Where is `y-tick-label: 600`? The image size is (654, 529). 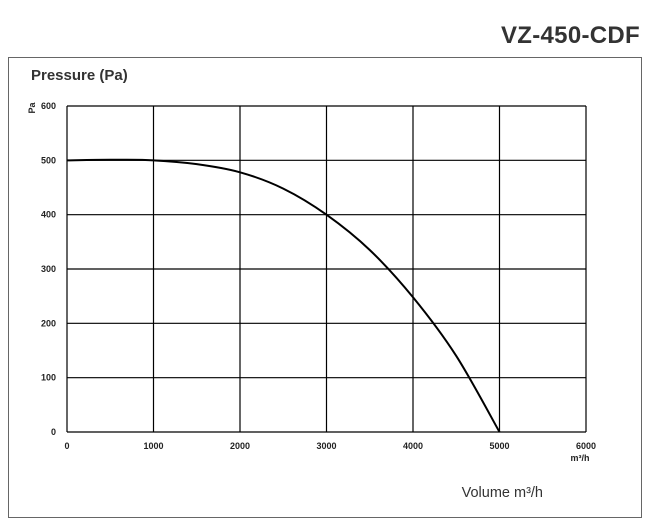 y-tick-label: 600 is located at coordinates (48, 106).